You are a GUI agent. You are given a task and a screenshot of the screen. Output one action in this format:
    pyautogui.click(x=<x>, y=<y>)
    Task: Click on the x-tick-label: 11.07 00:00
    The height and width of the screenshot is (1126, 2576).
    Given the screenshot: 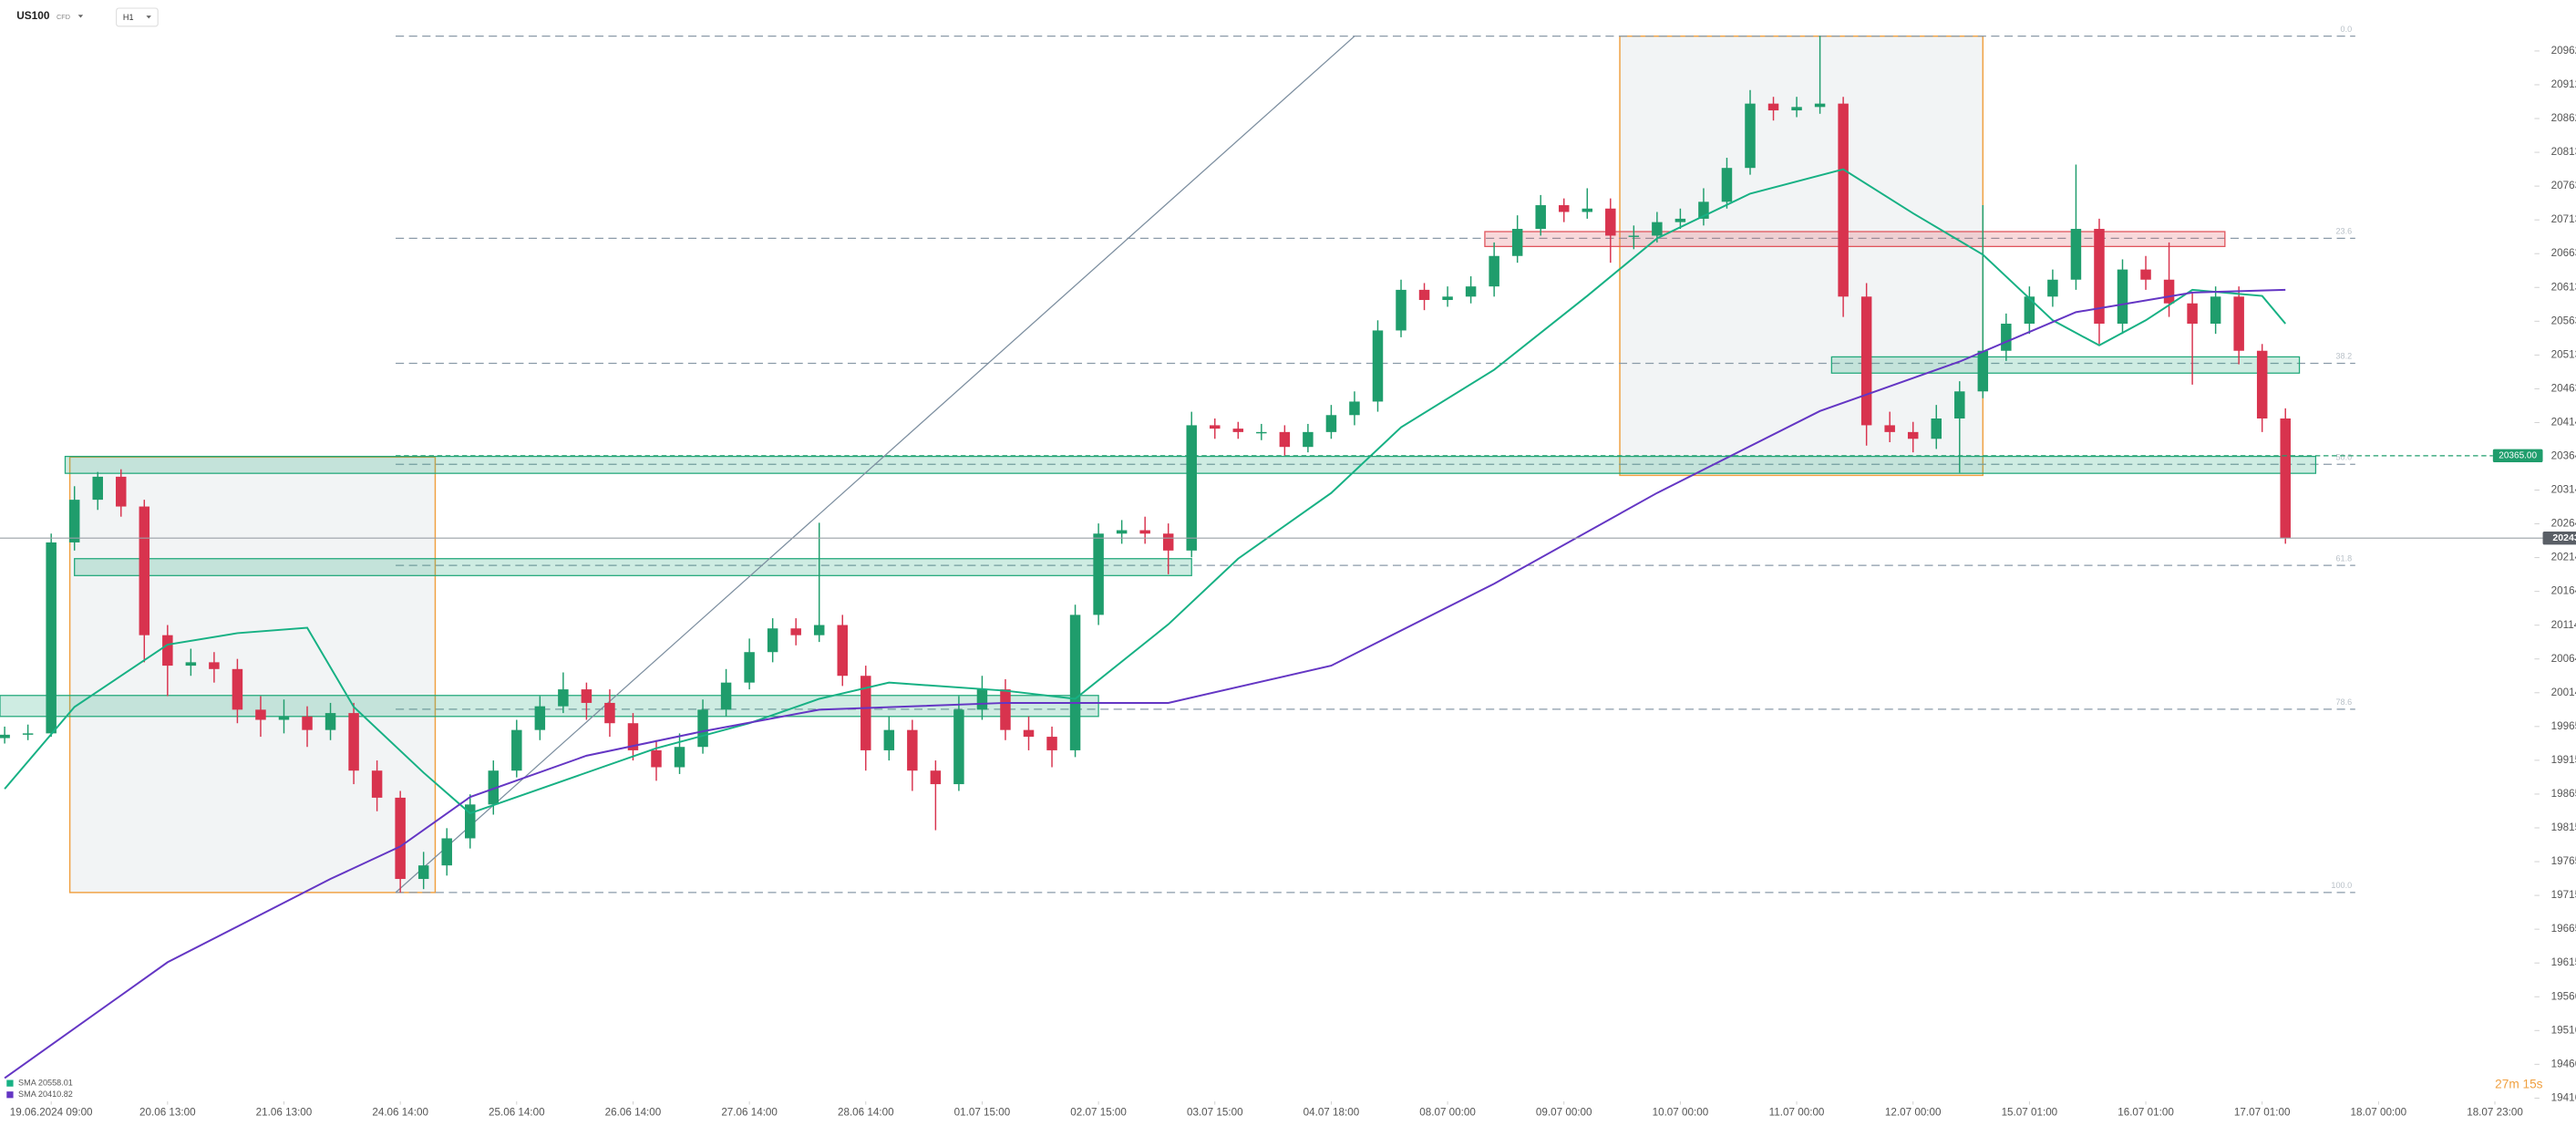 What is the action you would take?
    pyautogui.click(x=1797, y=1113)
    